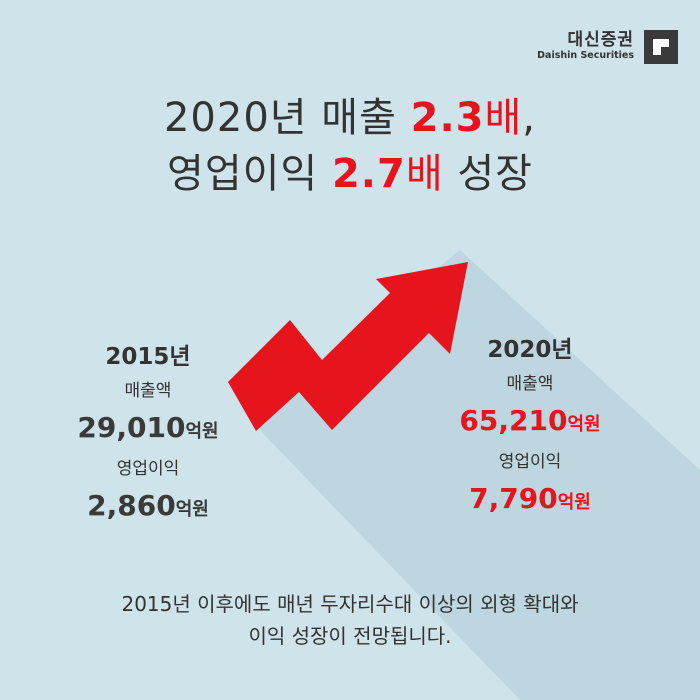 This screenshot has height=700, width=700. What do you see at coordinates (503, 118) in the screenshot?
I see `sales-growth-unit: 배` at bounding box center [503, 118].